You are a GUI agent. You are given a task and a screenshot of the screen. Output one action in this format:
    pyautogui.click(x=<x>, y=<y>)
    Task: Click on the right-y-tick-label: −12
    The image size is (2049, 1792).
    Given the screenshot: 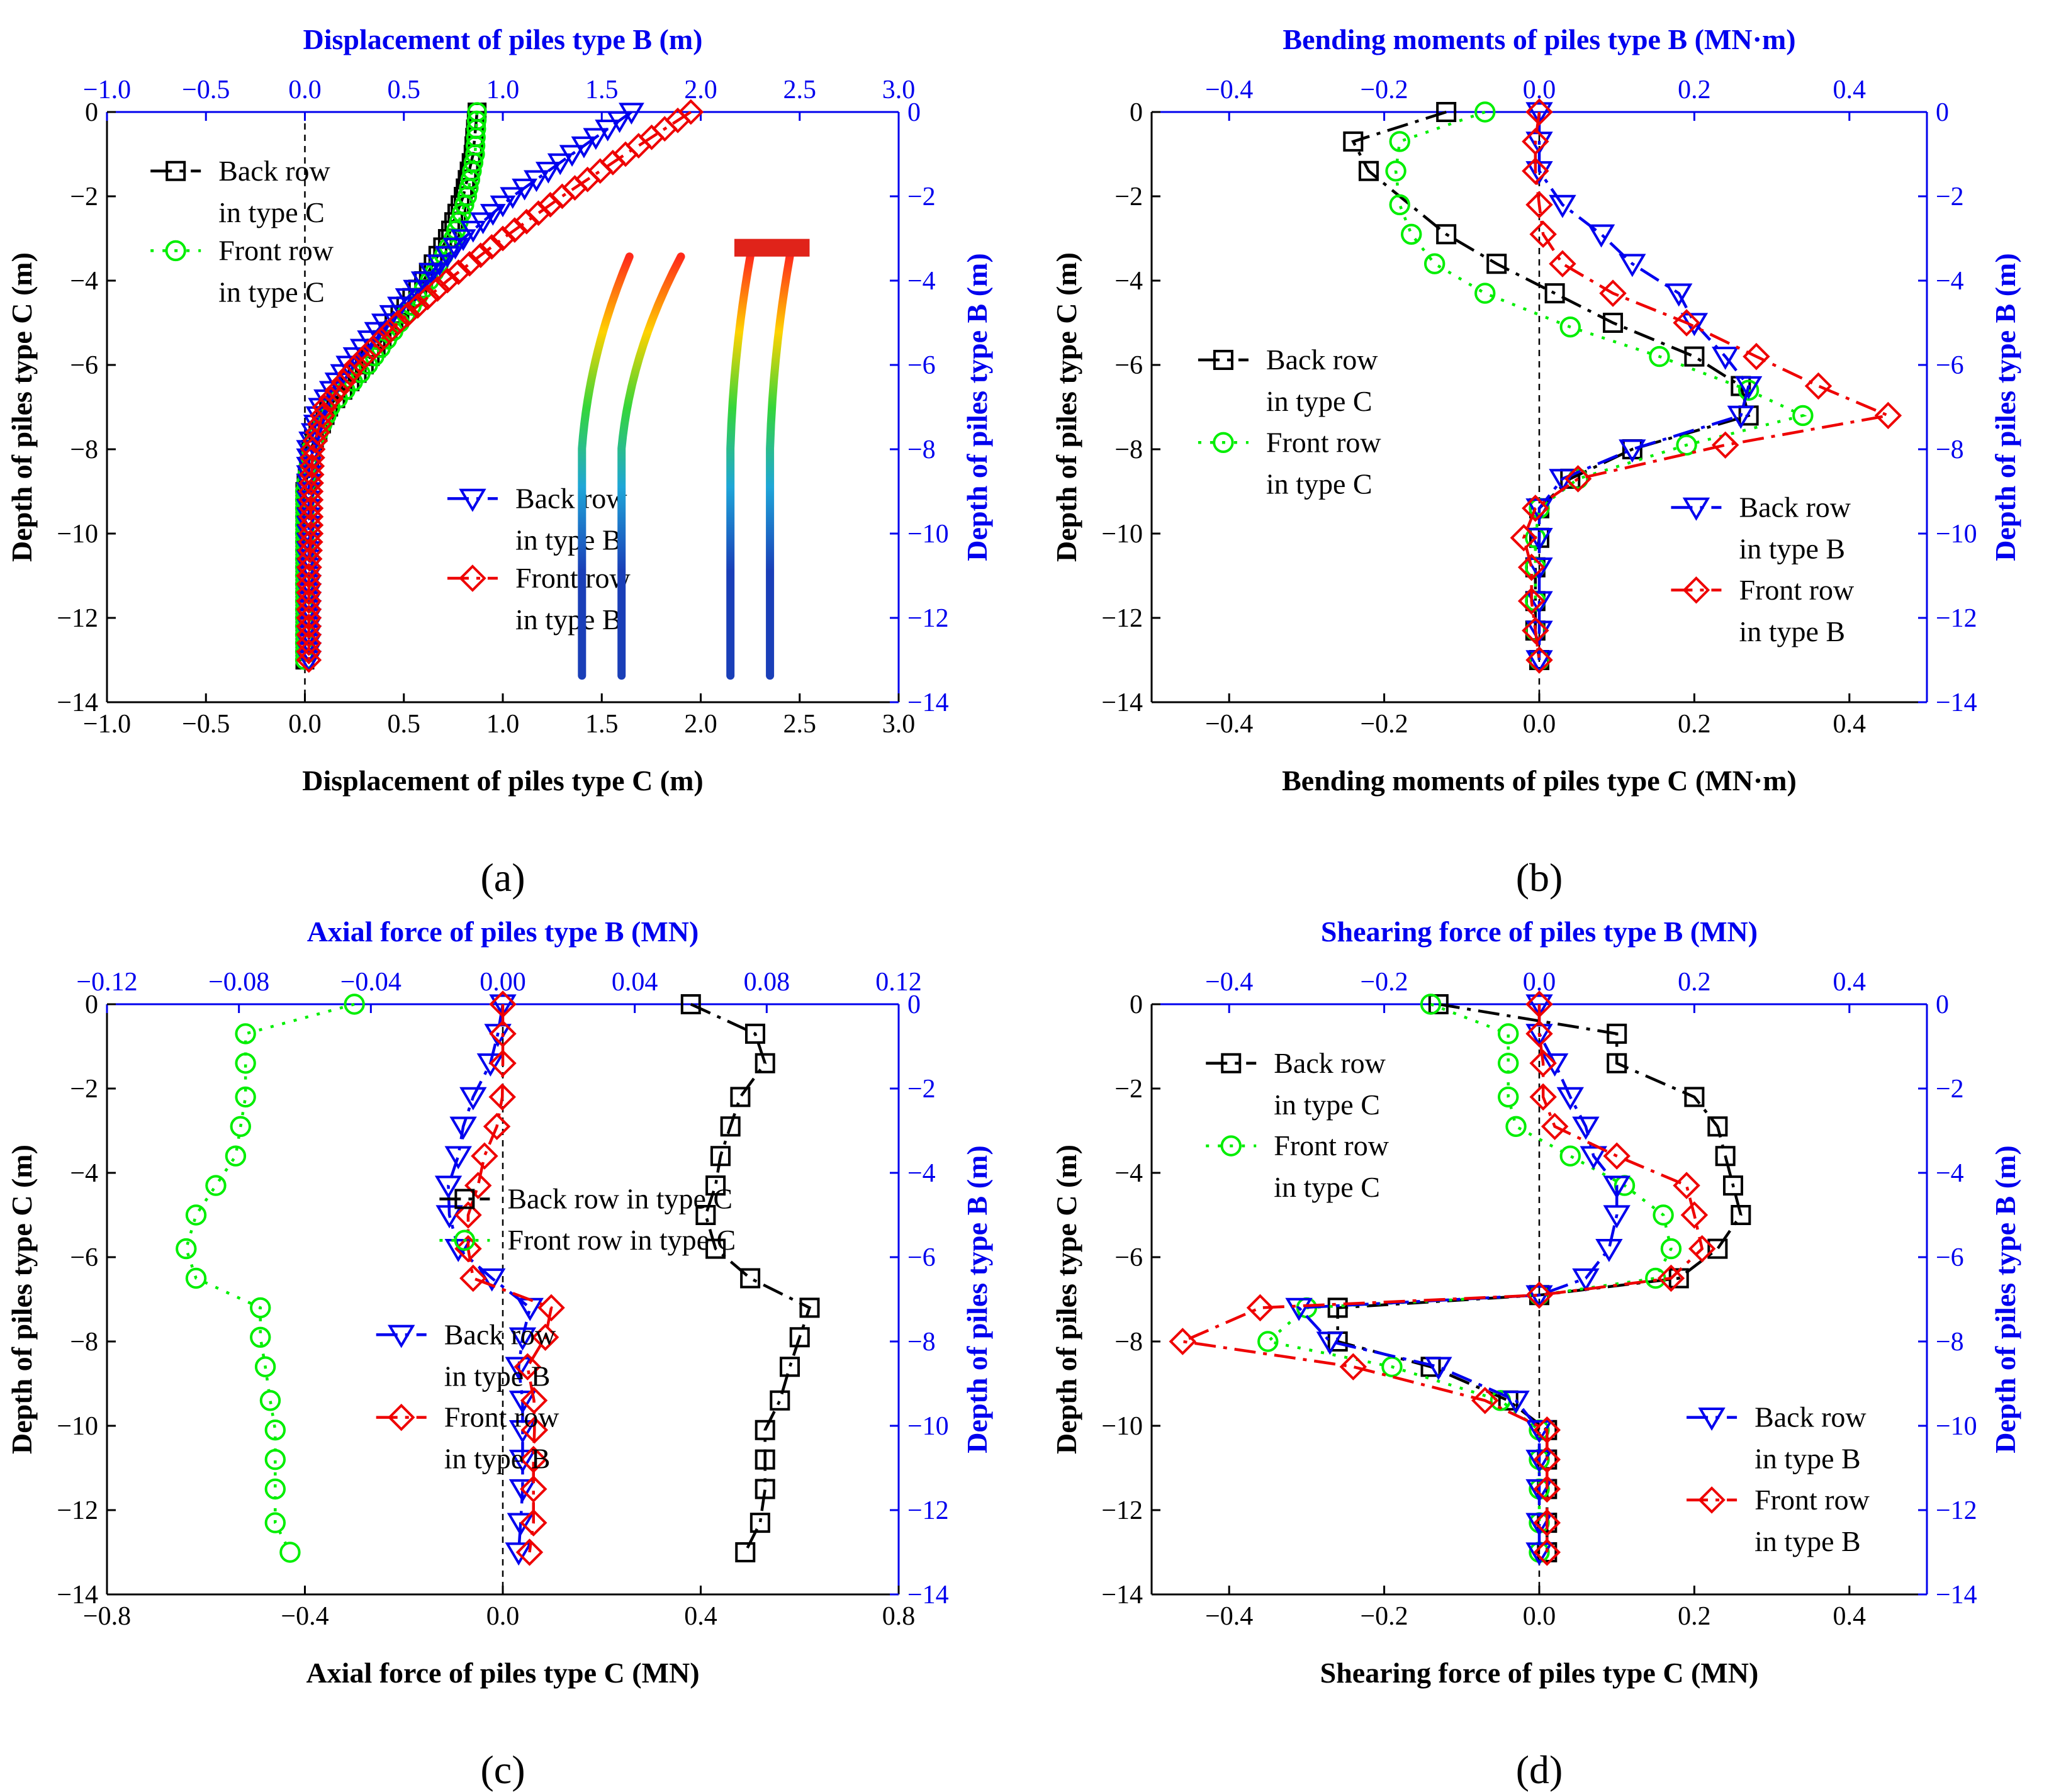 What is the action you would take?
    pyautogui.click(x=928, y=618)
    